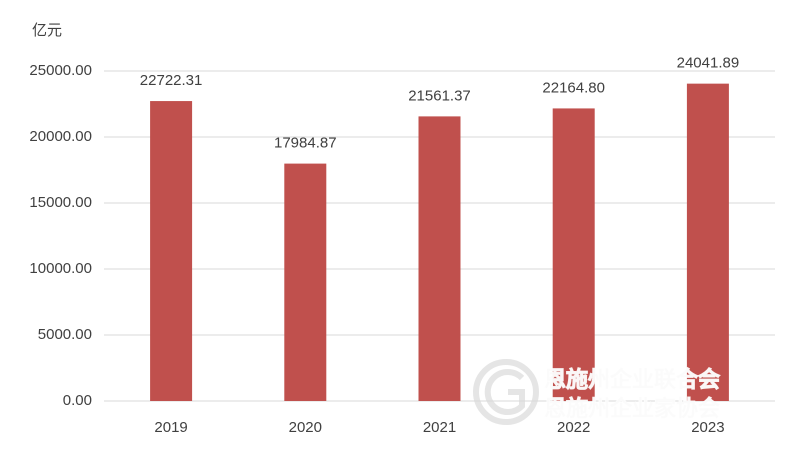 The image size is (800, 456). Describe the element at coordinates (439, 427) in the screenshot. I see `x-tick-label: 2021` at that location.